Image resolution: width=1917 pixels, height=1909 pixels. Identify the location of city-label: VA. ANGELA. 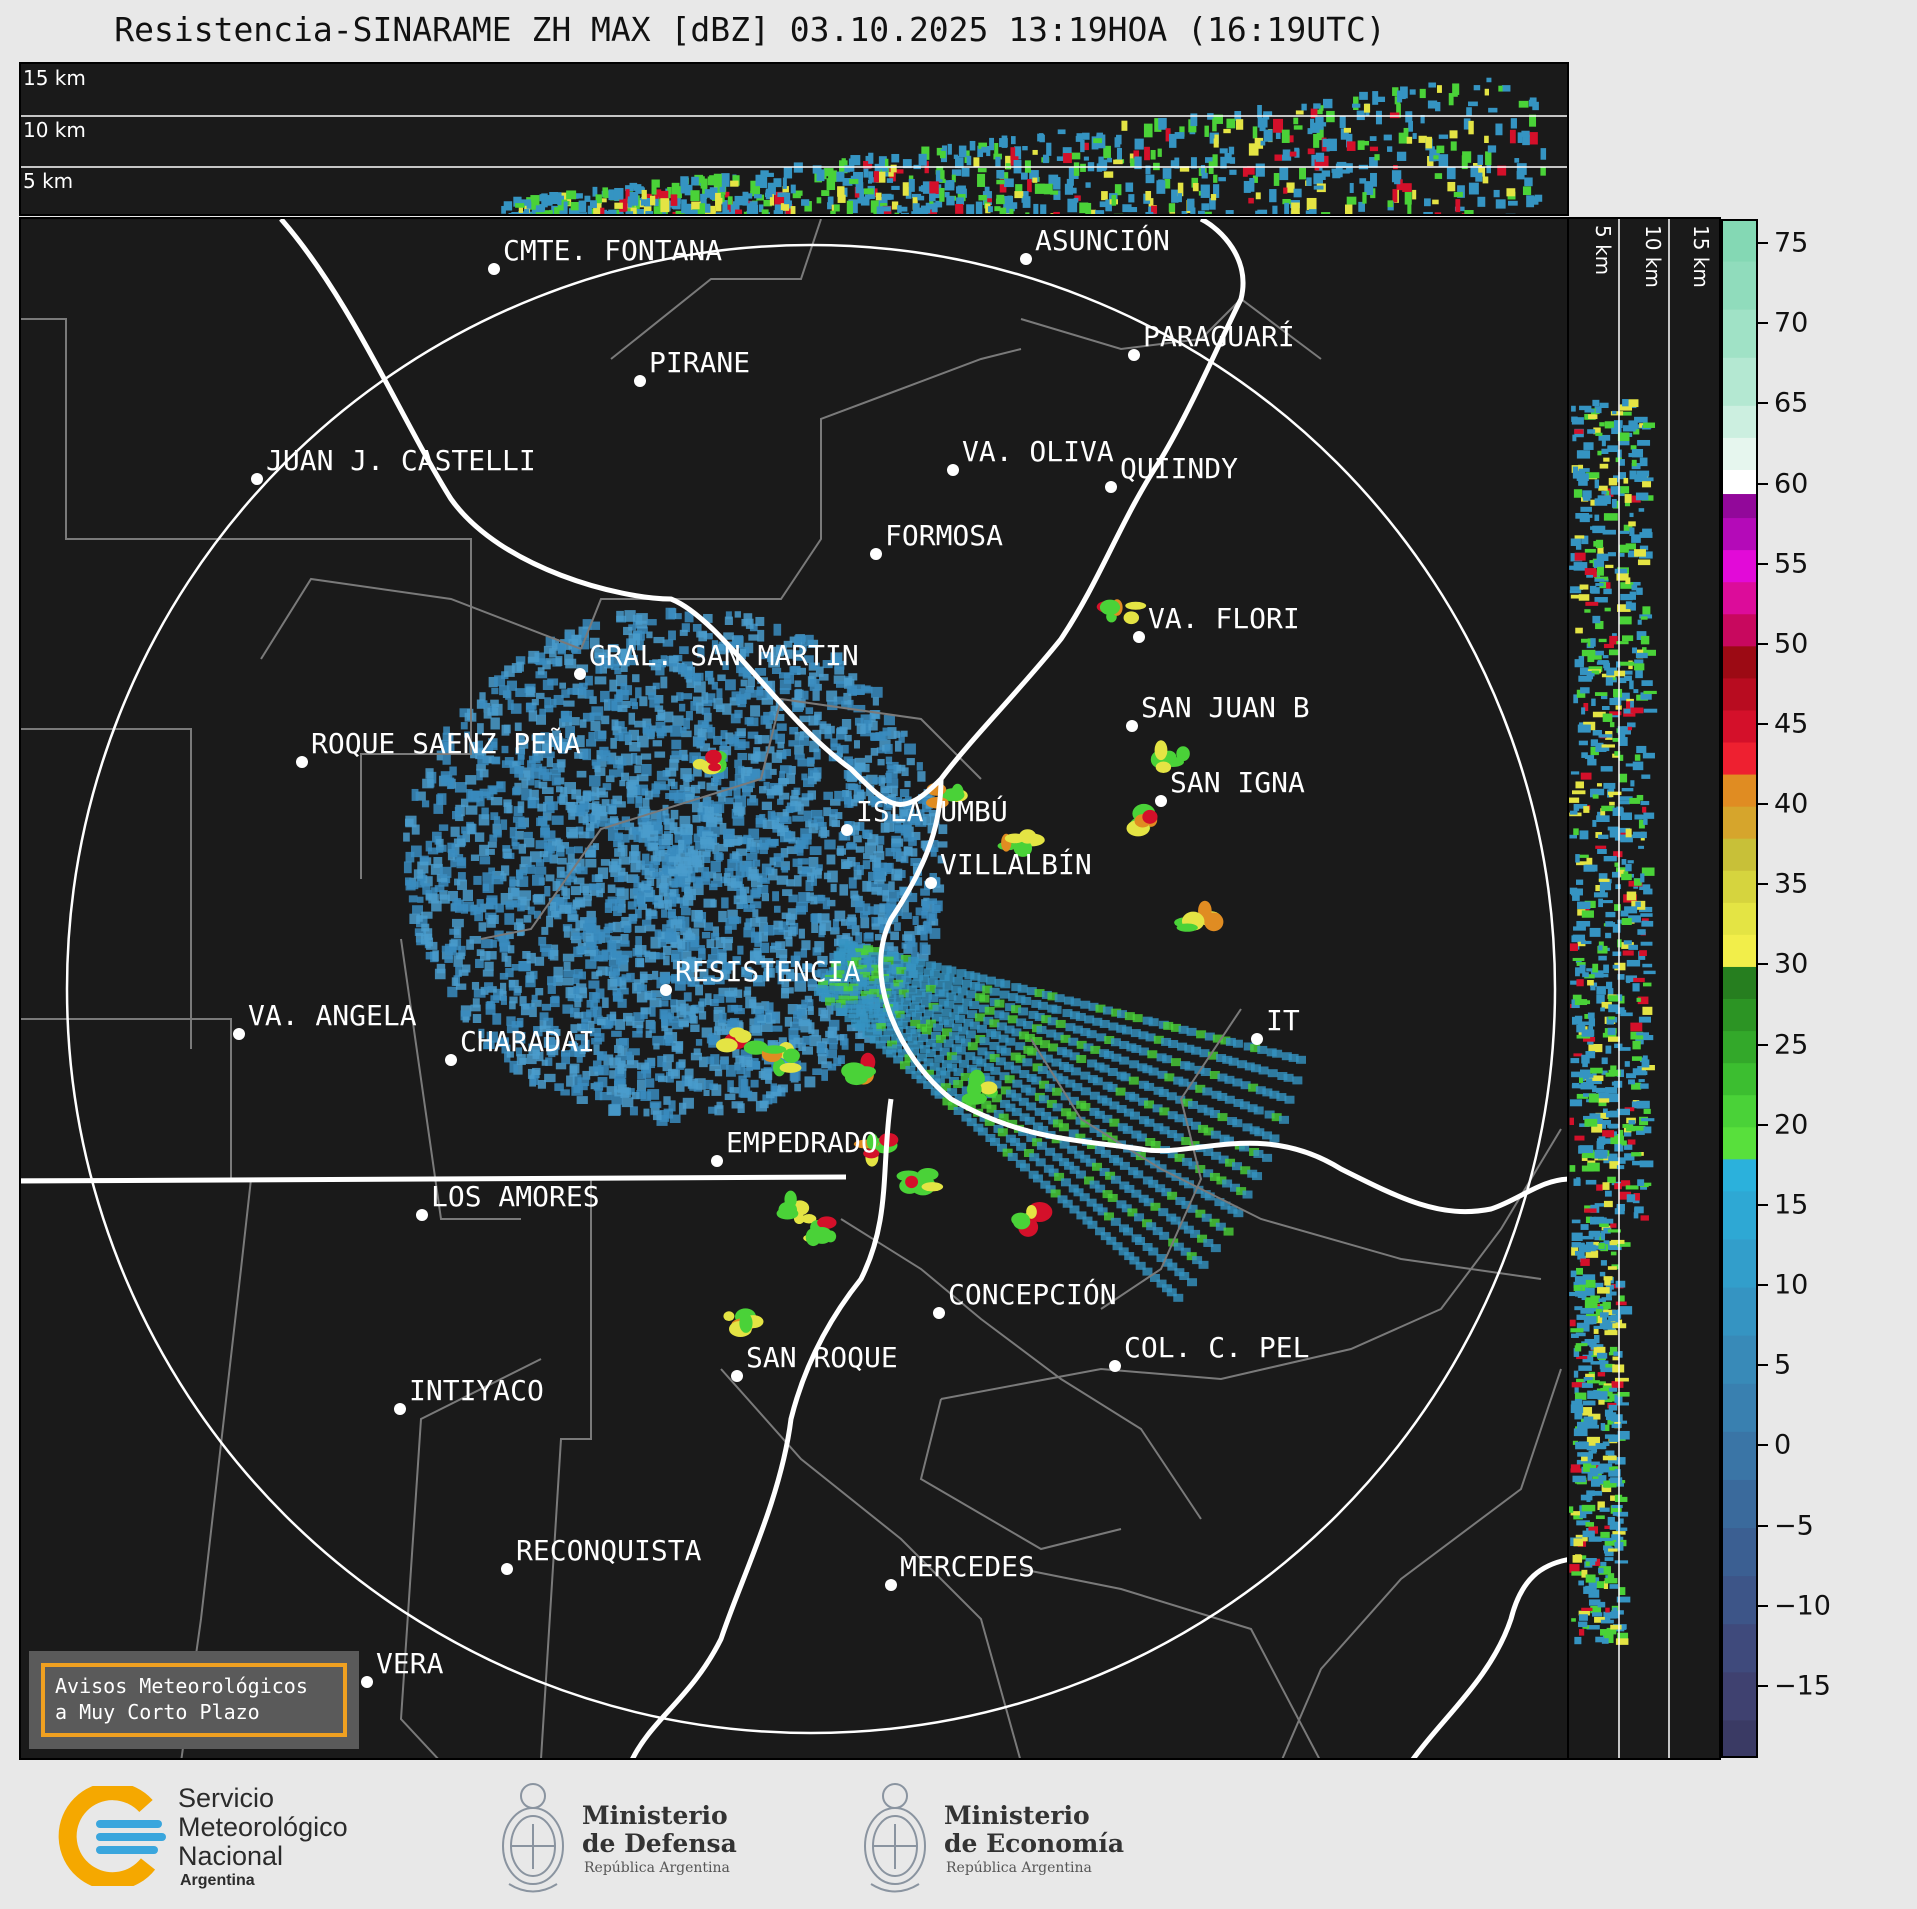
(332, 1015).